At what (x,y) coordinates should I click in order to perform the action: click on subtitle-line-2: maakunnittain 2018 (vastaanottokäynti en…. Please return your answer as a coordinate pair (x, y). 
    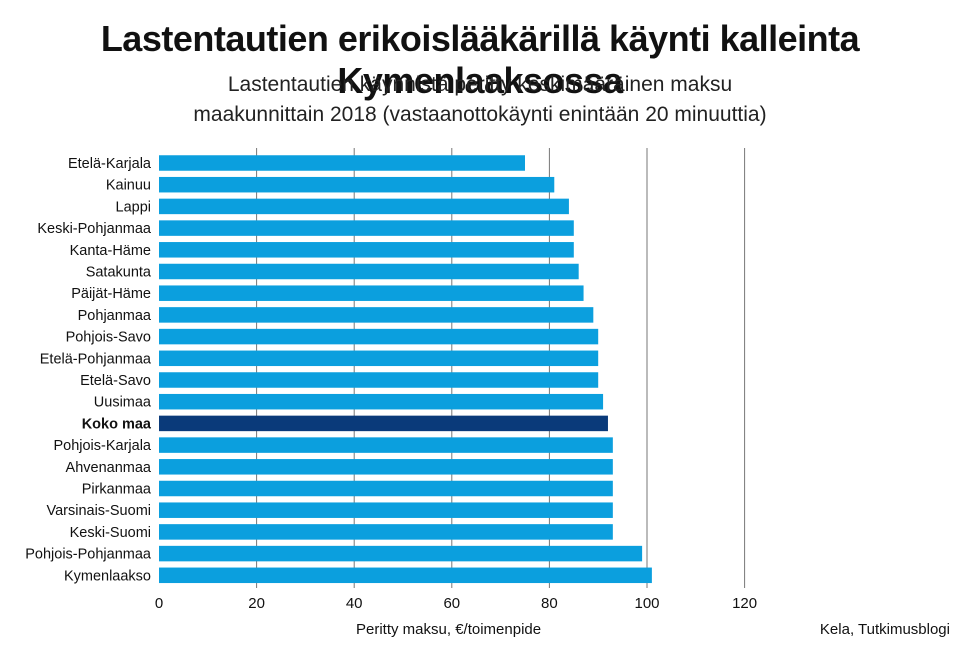
    Looking at the image, I should click on (480, 114).